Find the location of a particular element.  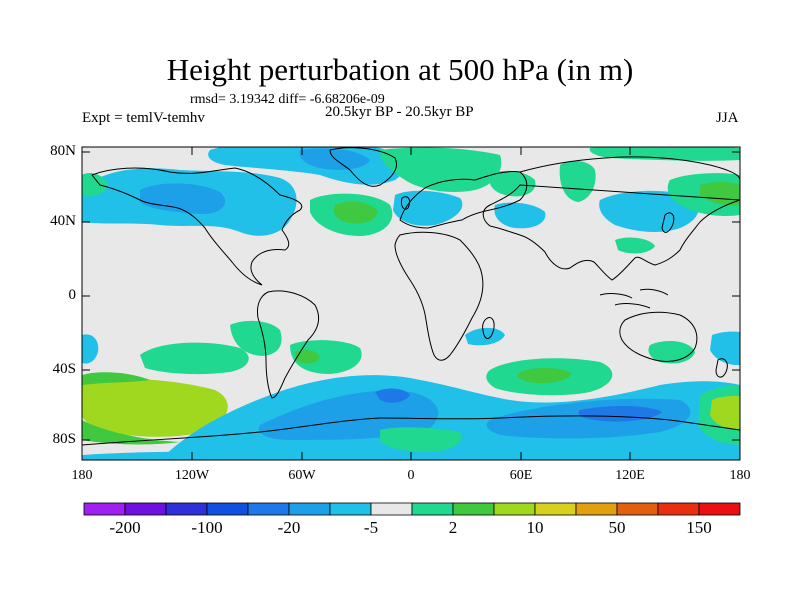

contour-lime-south-pacific-west is located at coordinates (155, 407).